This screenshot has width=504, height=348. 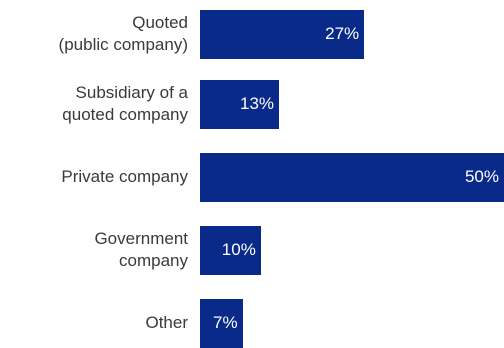 I want to click on category-label: Government company, so click(x=95, y=250).